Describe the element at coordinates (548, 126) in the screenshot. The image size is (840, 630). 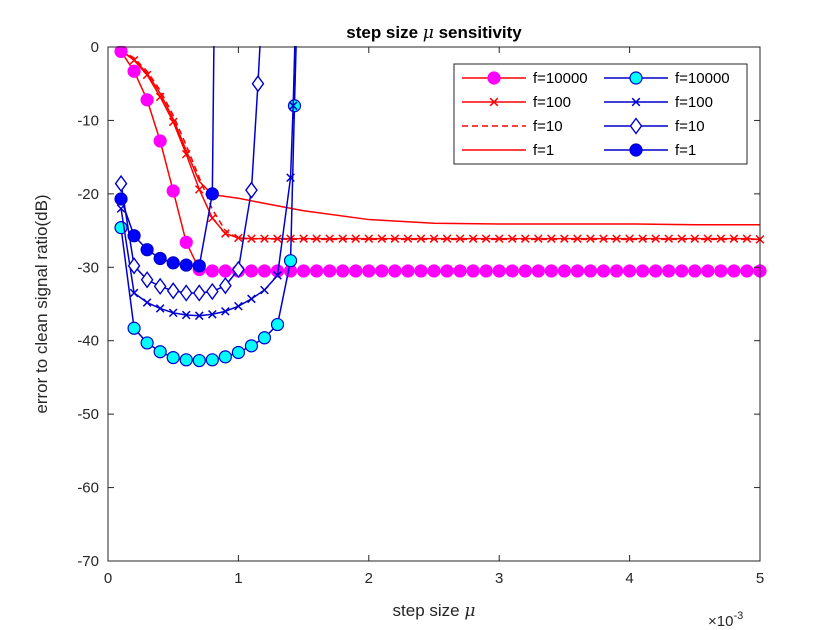
I see `legend-label: f=10` at that location.